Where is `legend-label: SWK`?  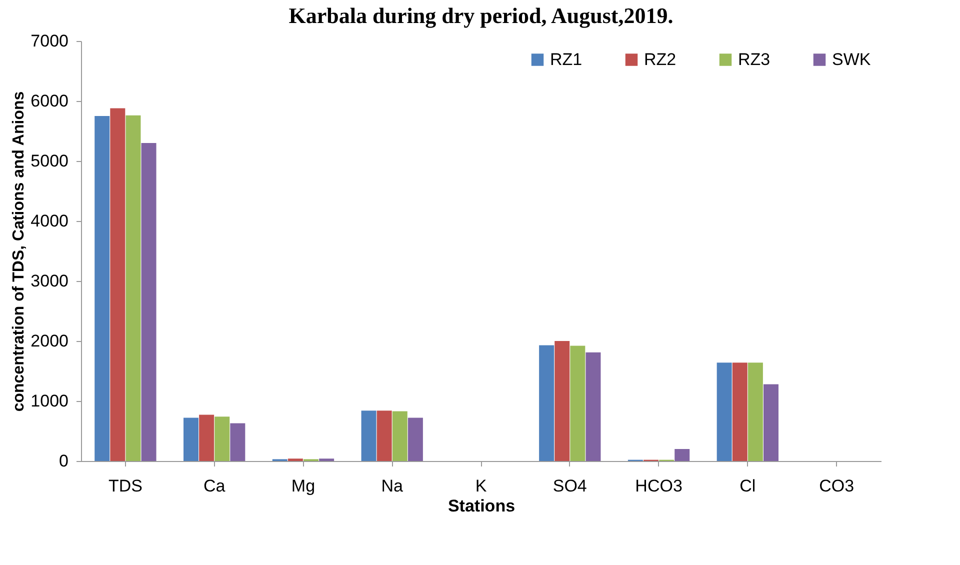
legend-label: SWK is located at coordinates (852, 59).